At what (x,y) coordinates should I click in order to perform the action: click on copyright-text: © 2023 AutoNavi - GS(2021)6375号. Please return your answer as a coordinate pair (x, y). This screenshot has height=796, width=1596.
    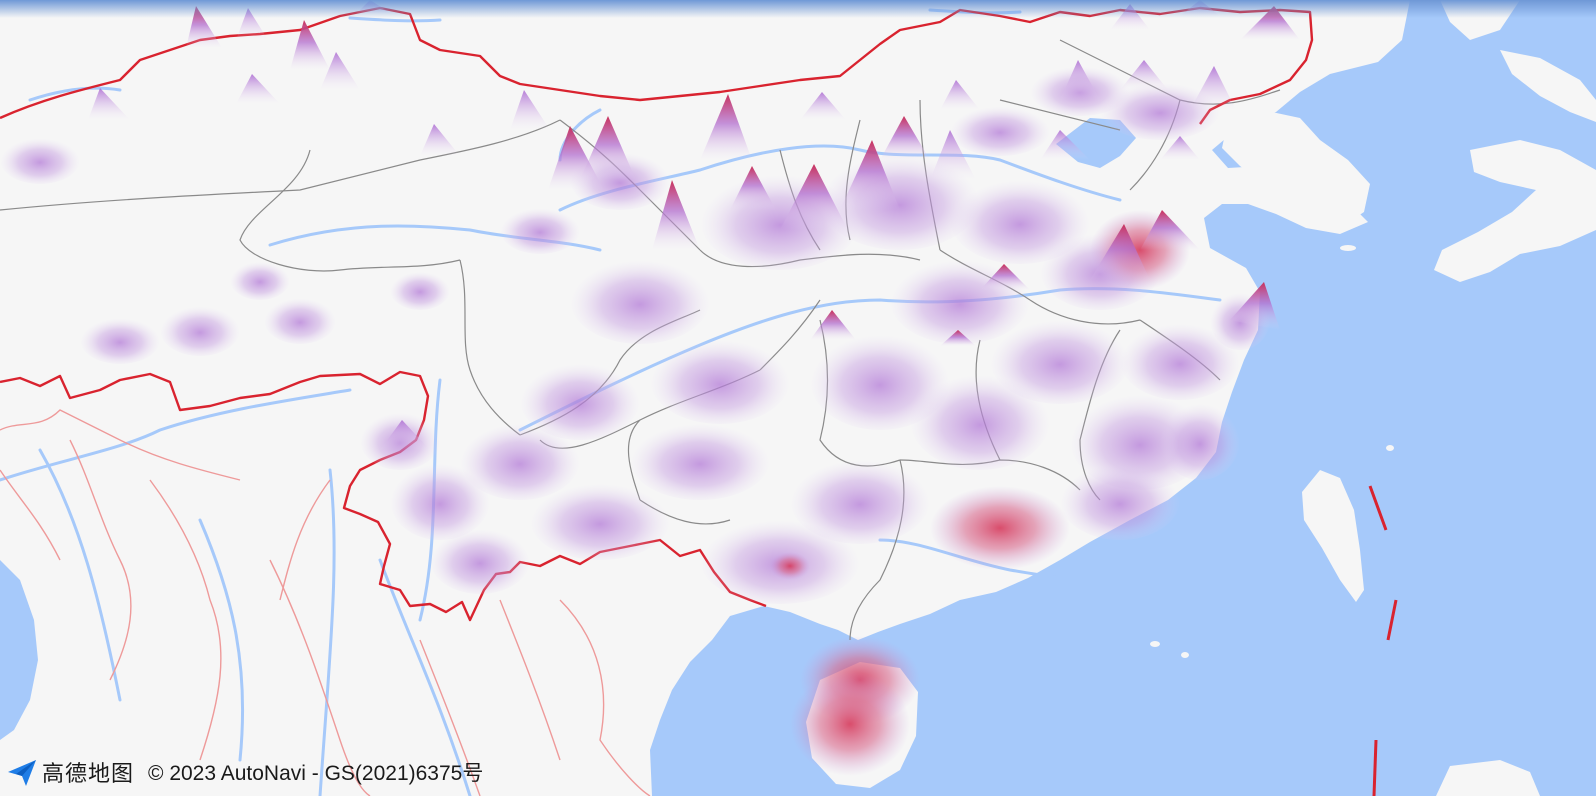
    Looking at the image, I should click on (316, 773).